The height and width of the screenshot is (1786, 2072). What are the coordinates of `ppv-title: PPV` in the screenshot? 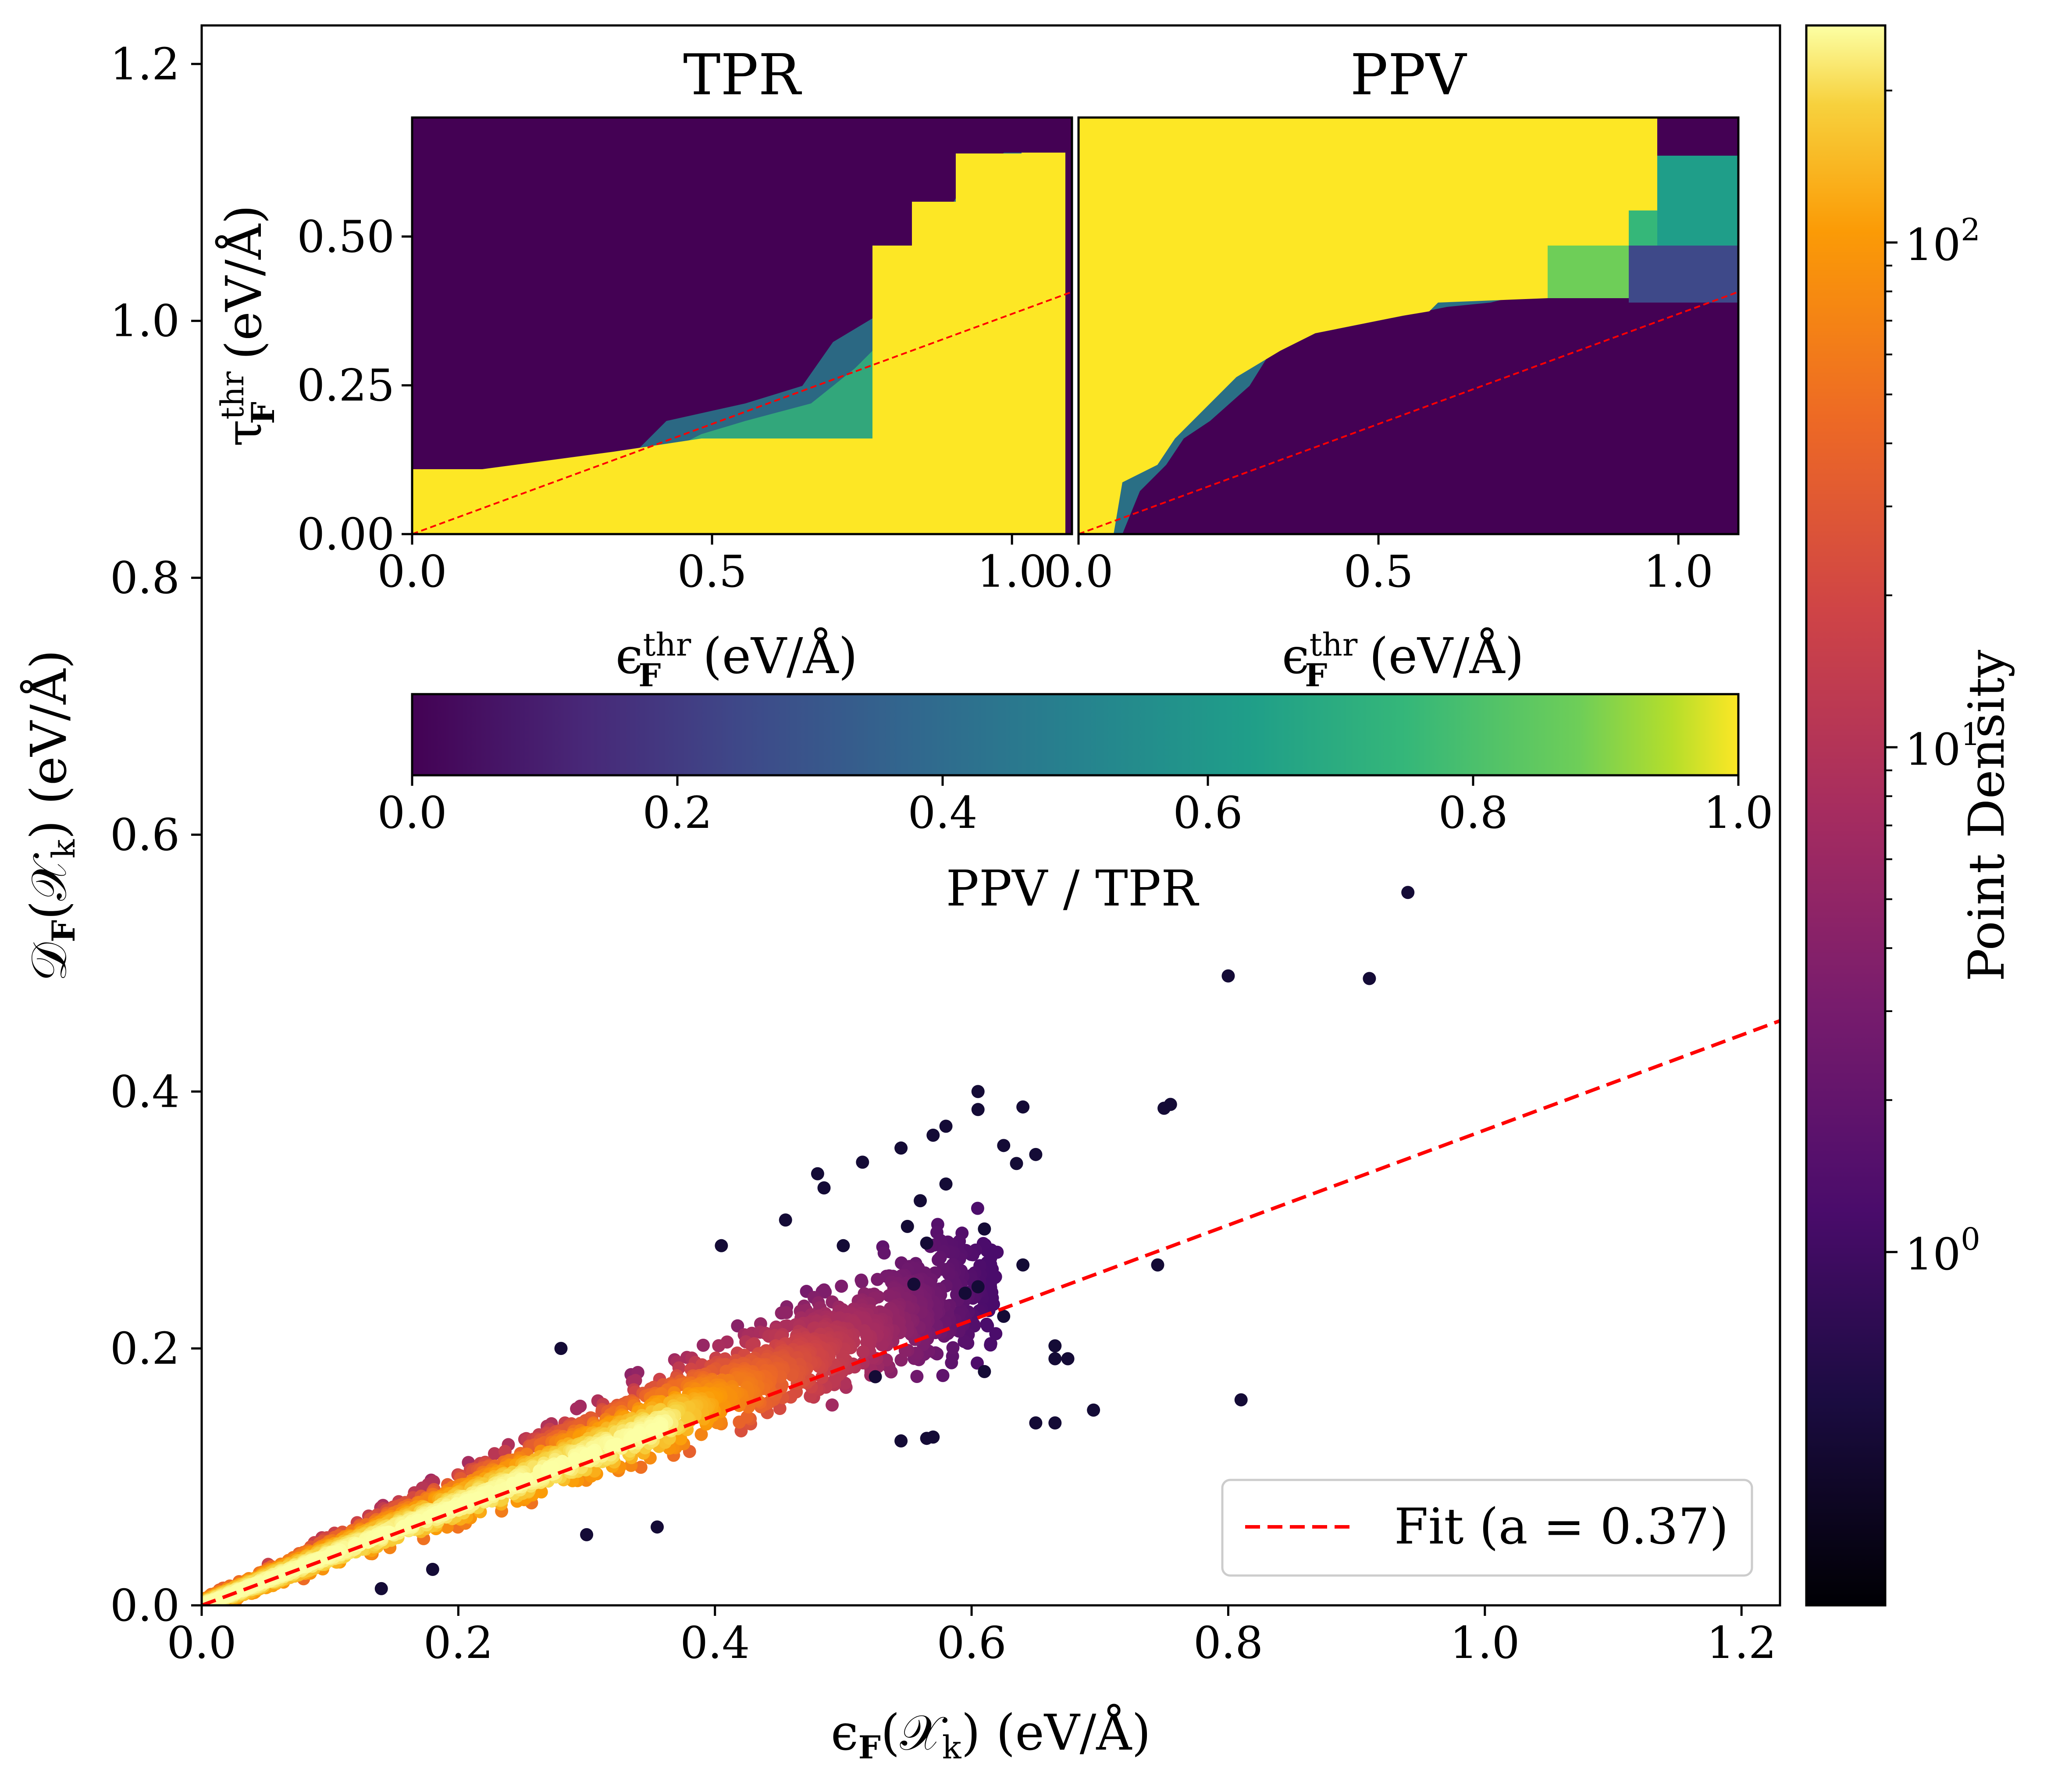 It's located at (1408, 75).